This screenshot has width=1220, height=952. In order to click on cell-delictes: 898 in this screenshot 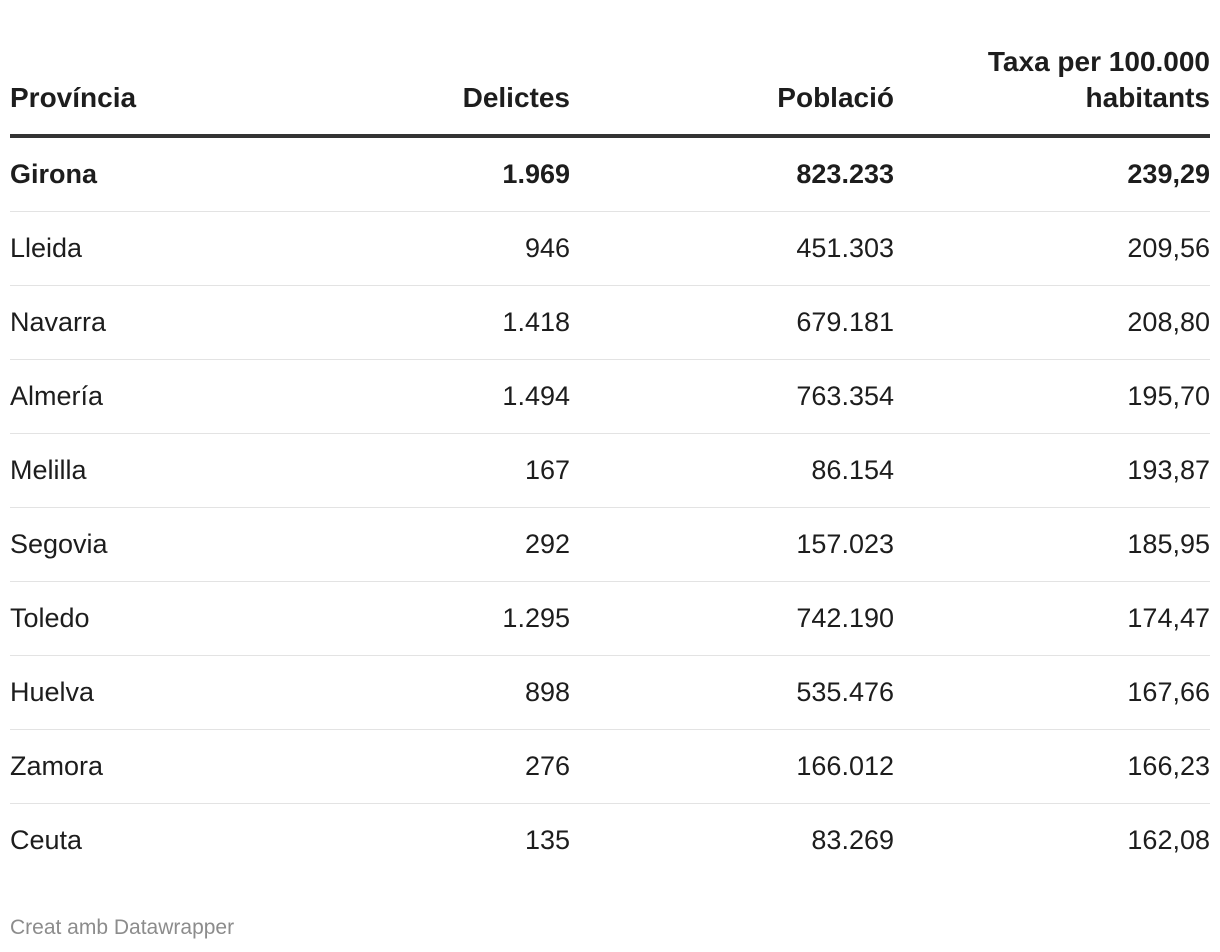, I will do `click(465, 692)`.